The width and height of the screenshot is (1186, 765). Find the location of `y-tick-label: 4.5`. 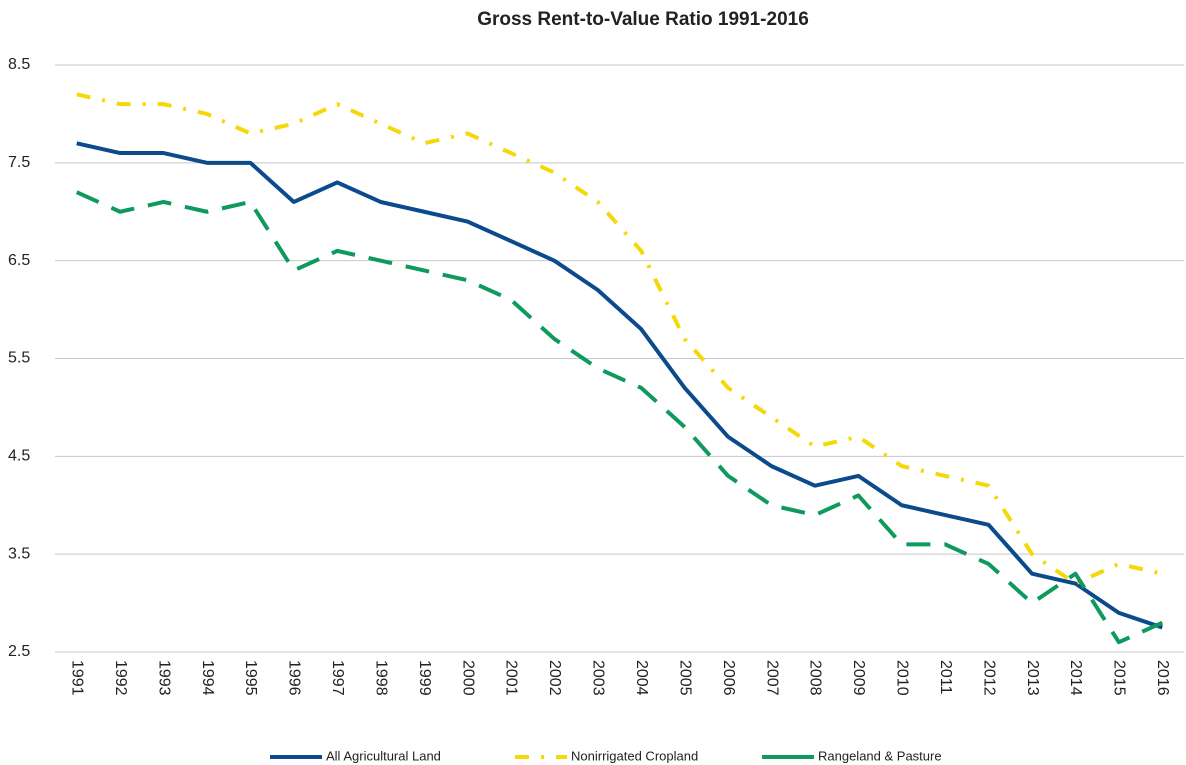

y-tick-label: 4.5 is located at coordinates (19, 456).